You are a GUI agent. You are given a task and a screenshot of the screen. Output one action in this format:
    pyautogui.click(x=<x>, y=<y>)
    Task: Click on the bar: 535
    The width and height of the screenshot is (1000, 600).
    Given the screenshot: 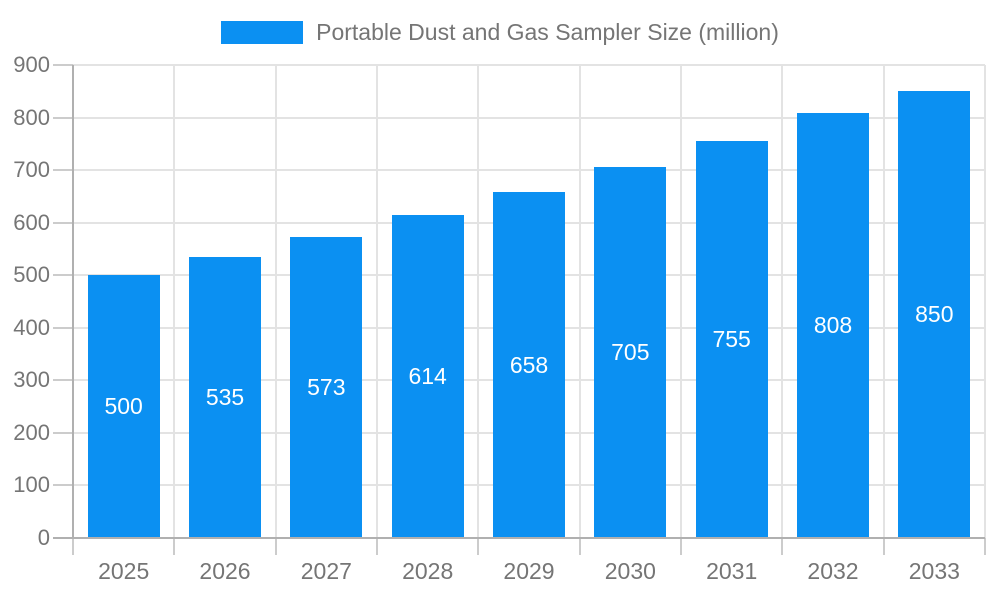 What is the action you would take?
    pyautogui.click(x=225, y=397)
    